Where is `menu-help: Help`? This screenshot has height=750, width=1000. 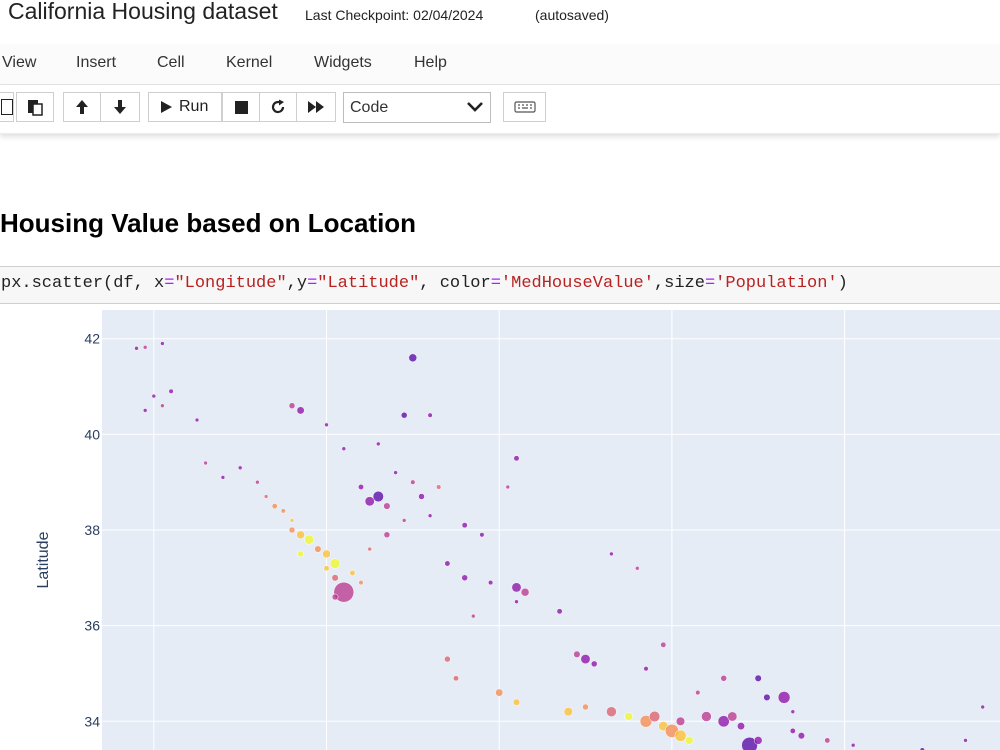 menu-help: Help is located at coordinates (430, 62).